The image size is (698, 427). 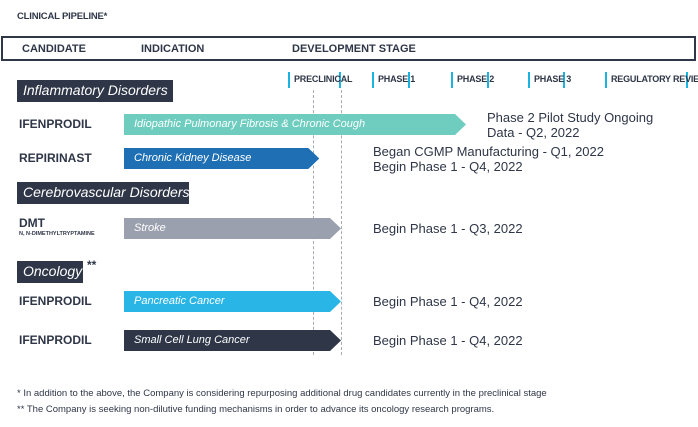 What do you see at coordinates (55, 158) in the screenshot?
I see `candidate-name: REPIRINAST` at bounding box center [55, 158].